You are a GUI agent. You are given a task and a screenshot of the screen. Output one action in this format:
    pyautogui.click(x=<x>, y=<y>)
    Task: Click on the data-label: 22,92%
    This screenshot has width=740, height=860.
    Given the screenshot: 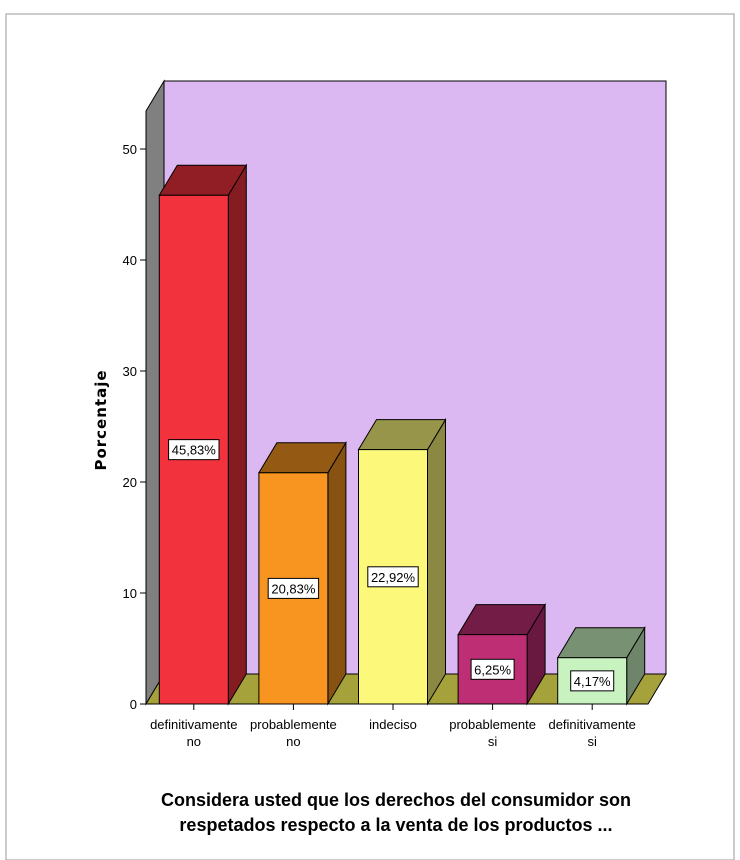 What is the action you would take?
    pyautogui.click(x=393, y=577)
    